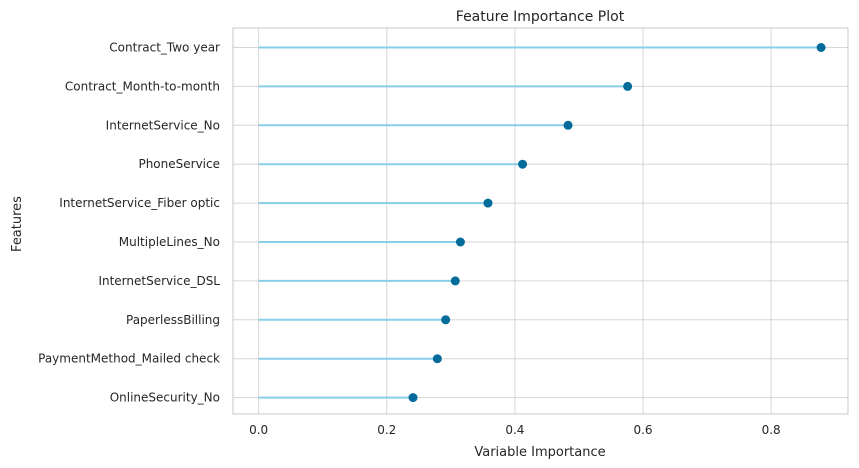  Describe the element at coordinates (179, 164) in the screenshot. I see `y-tick-label: PhoneService` at that location.